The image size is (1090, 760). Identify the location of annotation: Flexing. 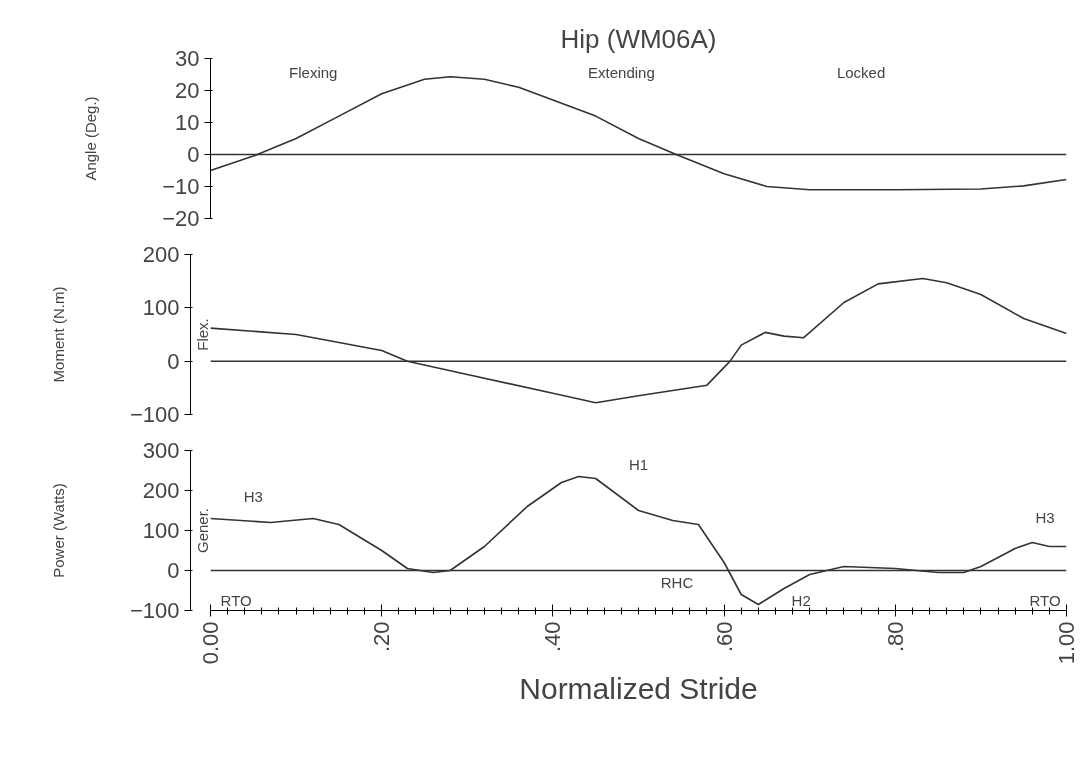
(313, 72).